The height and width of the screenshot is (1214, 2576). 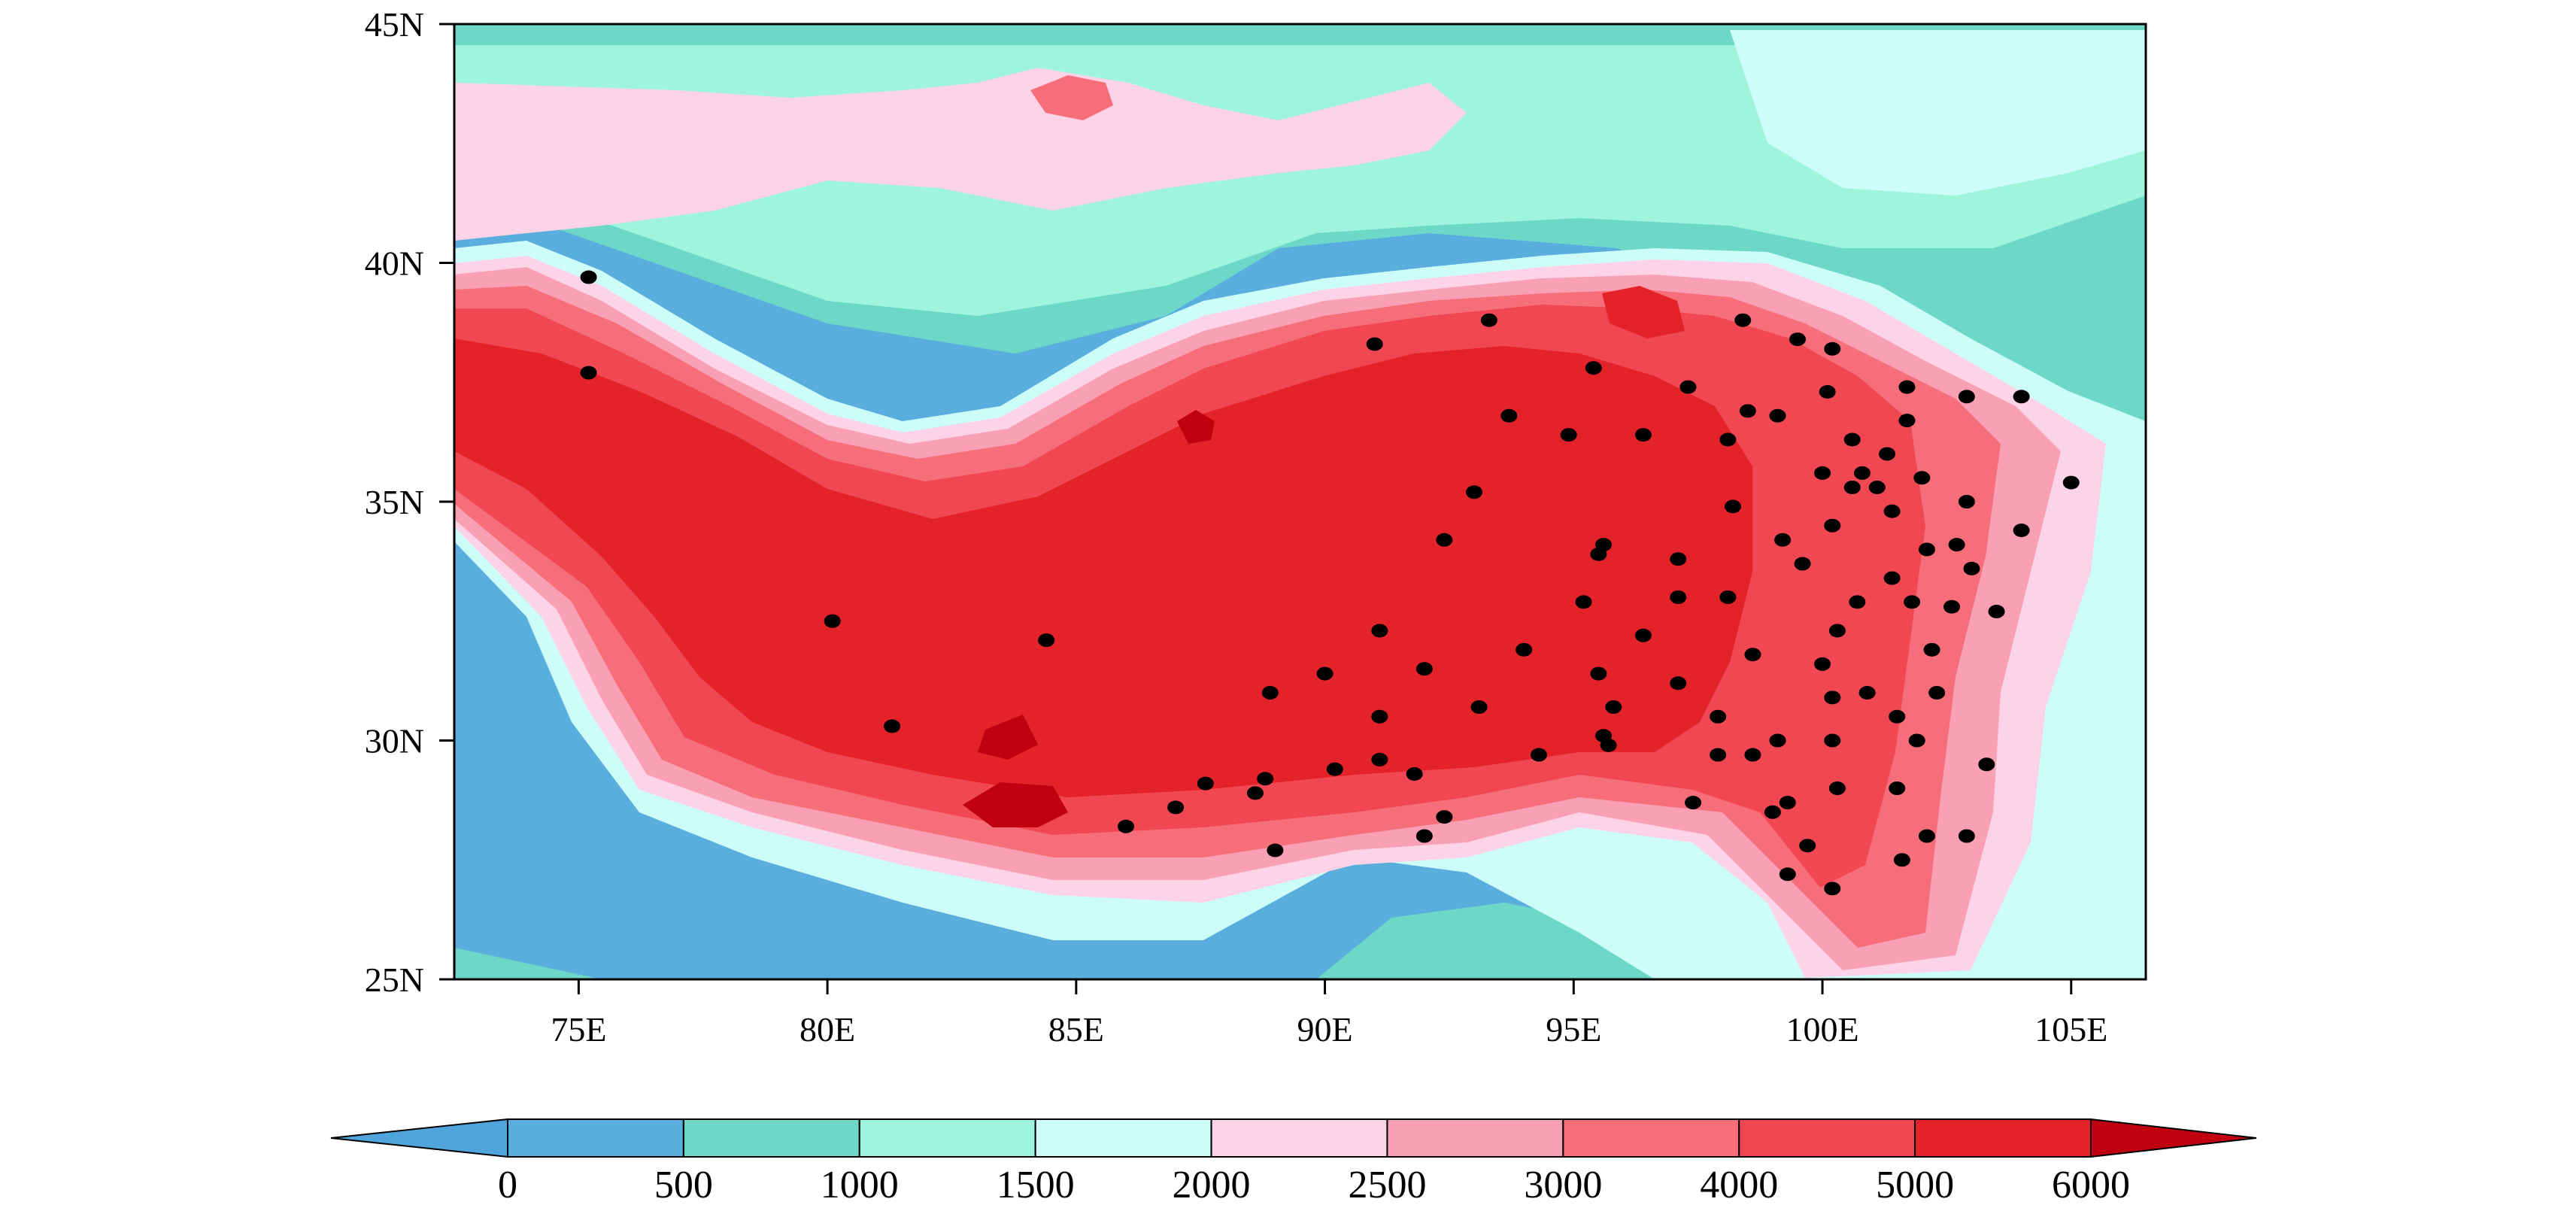 What do you see at coordinates (394, 980) in the screenshot?
I see `y-tick-label: 25N` at bounding box center [394, 980].